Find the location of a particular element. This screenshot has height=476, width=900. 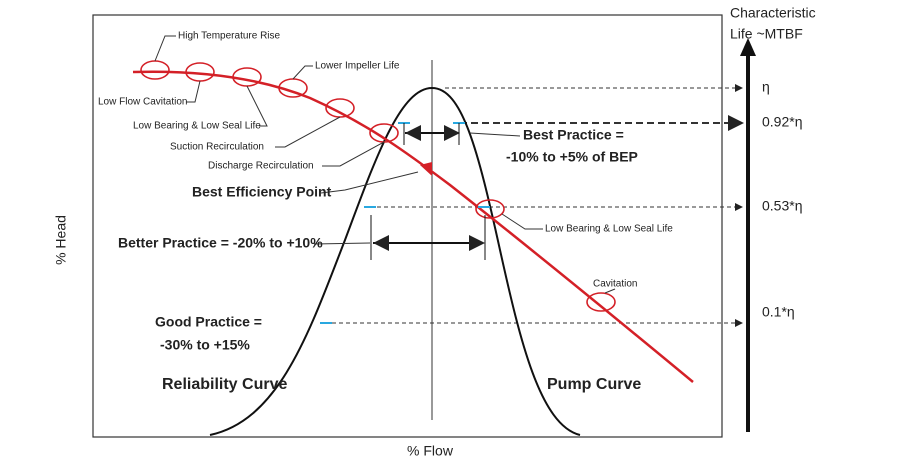

right-title: Life ~MTBF is located at coordinates (766, 34).